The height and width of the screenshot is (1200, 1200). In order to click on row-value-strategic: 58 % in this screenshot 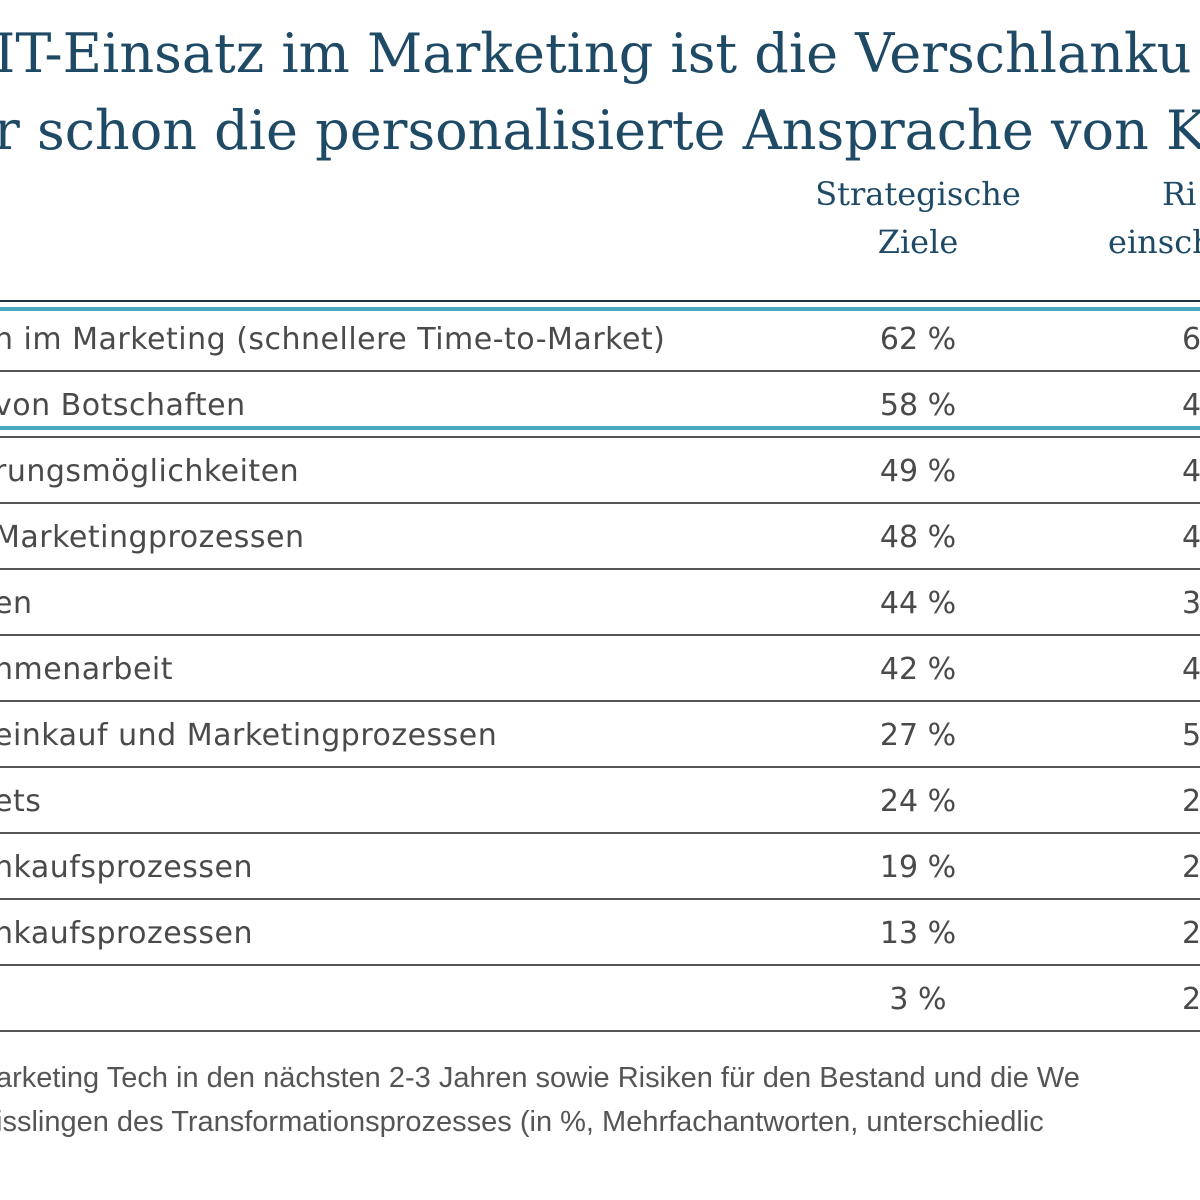, I will do `click(918, 405)`.